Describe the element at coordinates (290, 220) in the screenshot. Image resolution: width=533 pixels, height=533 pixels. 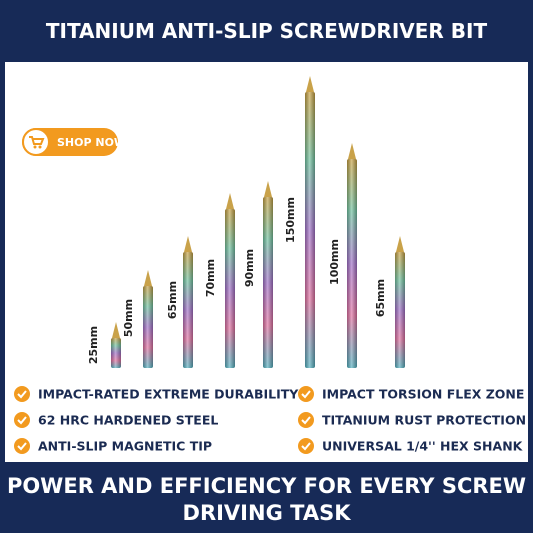
I see `bit-length-label: 150mm` at that location.